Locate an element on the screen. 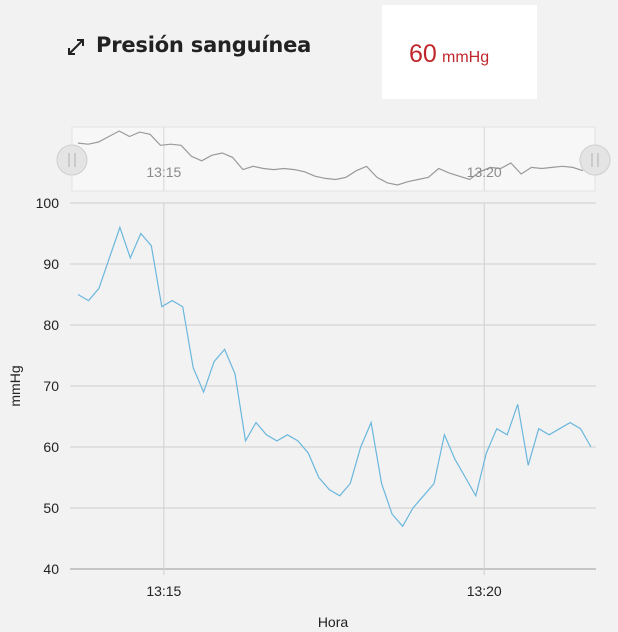  x-tick-label: 13:20 is located at coordinates (484, 591).